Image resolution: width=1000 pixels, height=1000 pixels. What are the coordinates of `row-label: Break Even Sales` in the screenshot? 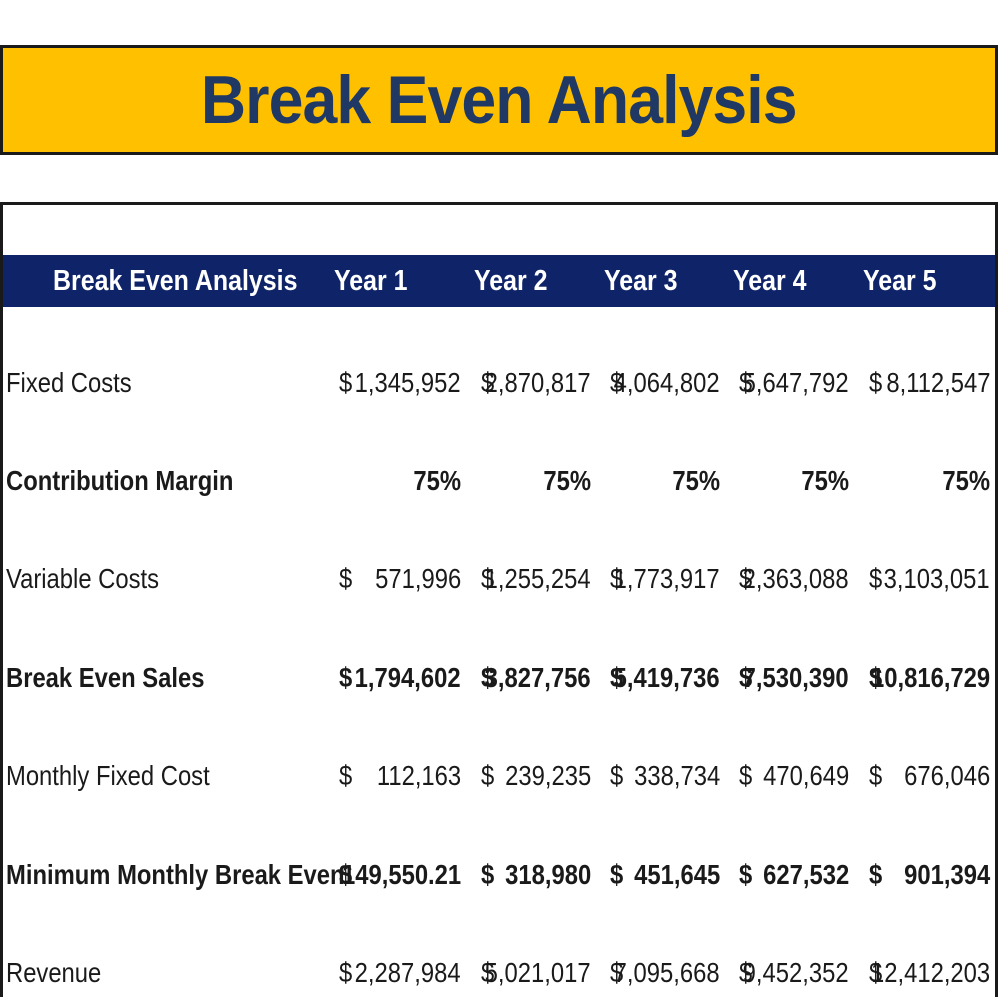 It's located at (105, 677).